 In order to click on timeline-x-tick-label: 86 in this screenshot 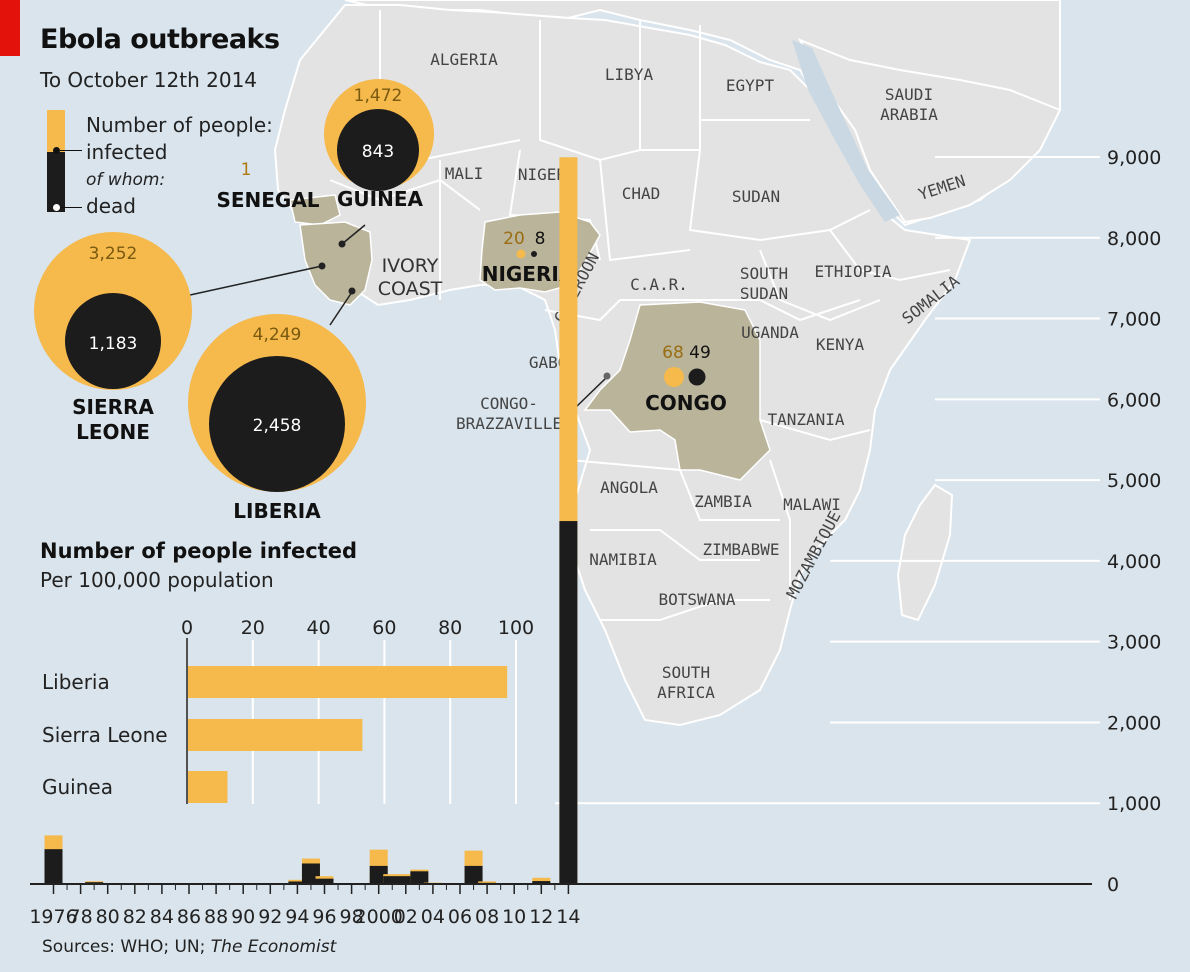, I will do `click(189, 917)`.